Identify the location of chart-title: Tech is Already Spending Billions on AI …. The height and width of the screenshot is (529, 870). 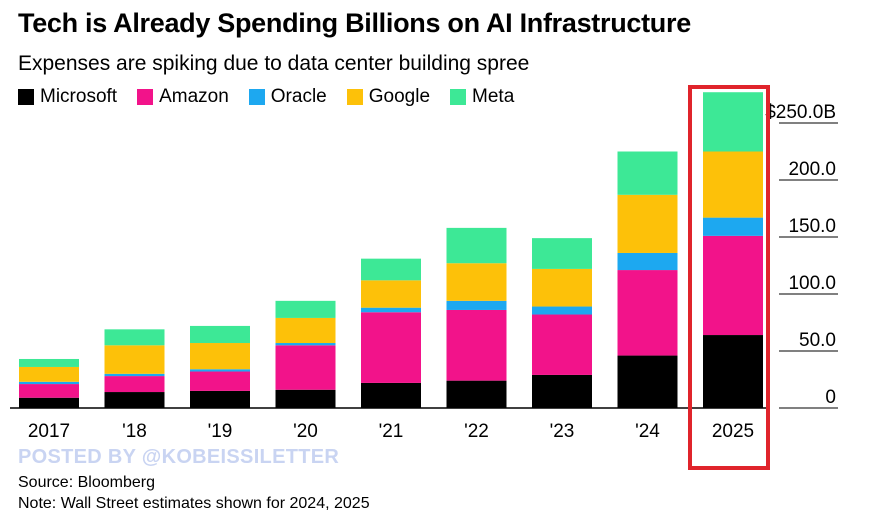
(354, 23).